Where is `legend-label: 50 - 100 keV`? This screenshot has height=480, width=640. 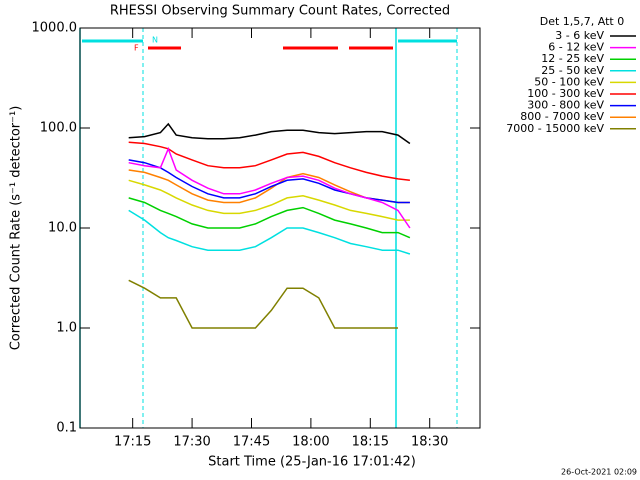
legend-label: 50 - 100 keV is located at coordinates (569, 81).